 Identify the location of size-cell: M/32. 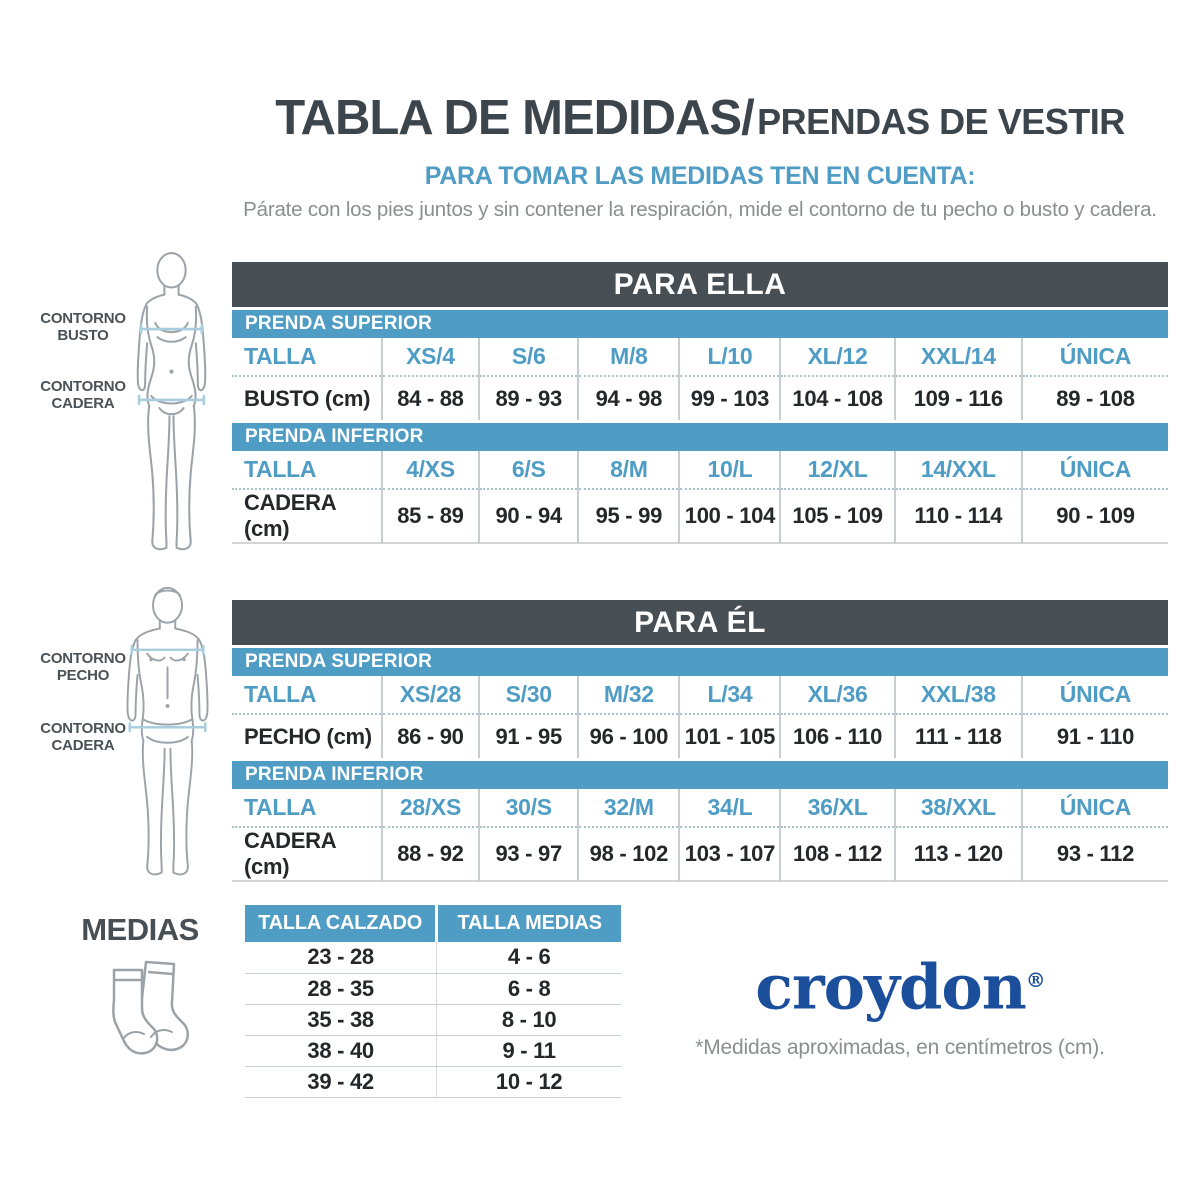
(629, 695).